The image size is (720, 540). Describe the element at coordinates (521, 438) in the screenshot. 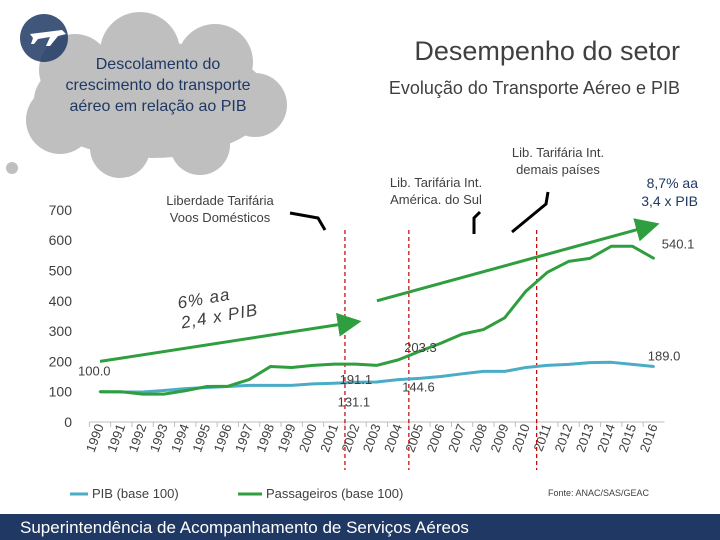

I see `x-tick-label: 2010` at that location.